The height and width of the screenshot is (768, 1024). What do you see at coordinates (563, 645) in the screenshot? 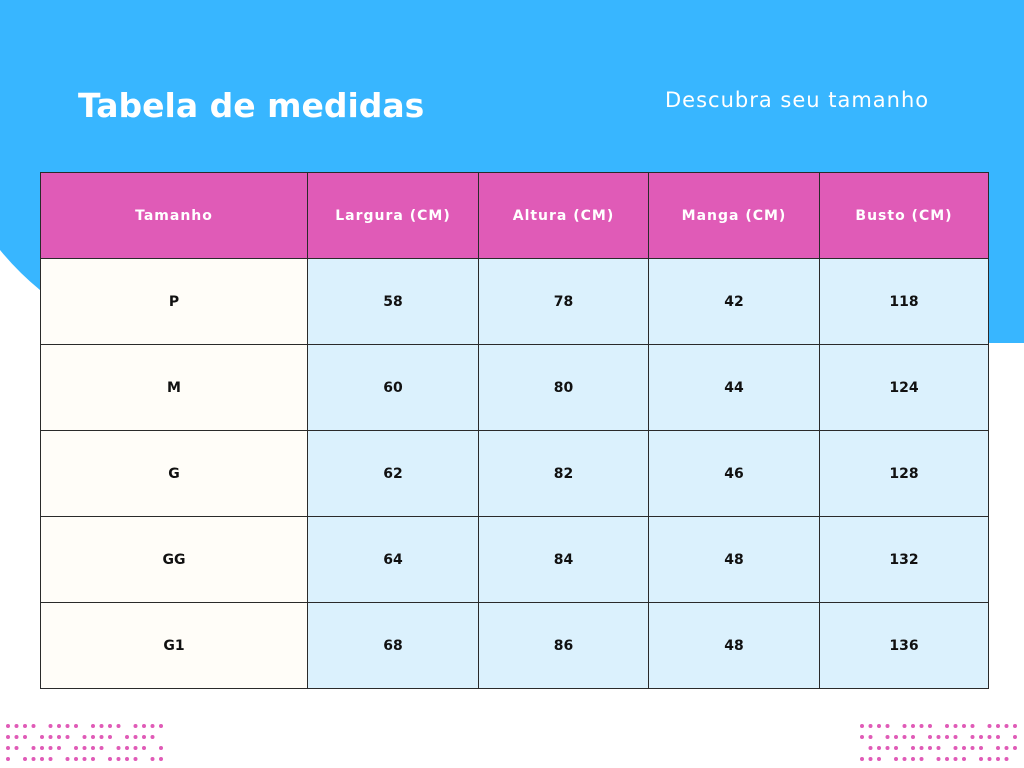
I see `table-cell: 86` at bounding box center [563, 645].